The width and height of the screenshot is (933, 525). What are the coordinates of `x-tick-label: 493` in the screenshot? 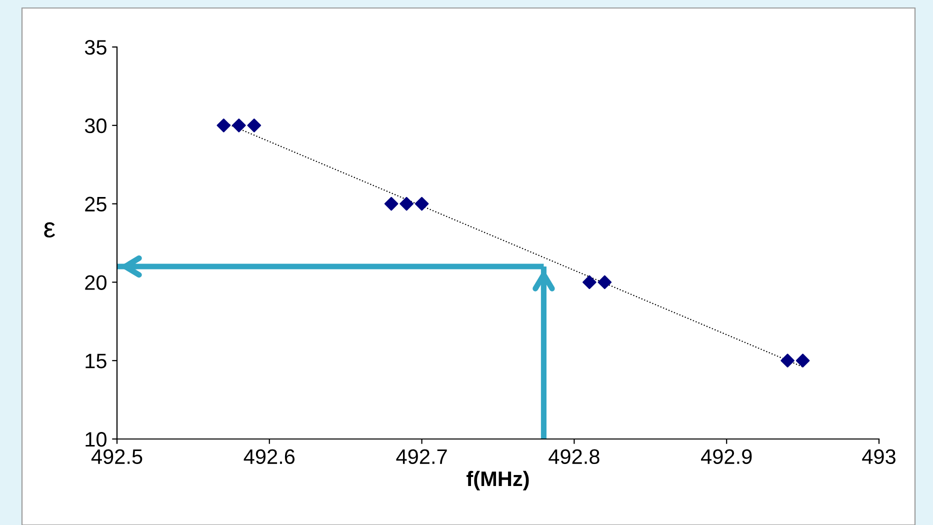 It's located at (879, 456).